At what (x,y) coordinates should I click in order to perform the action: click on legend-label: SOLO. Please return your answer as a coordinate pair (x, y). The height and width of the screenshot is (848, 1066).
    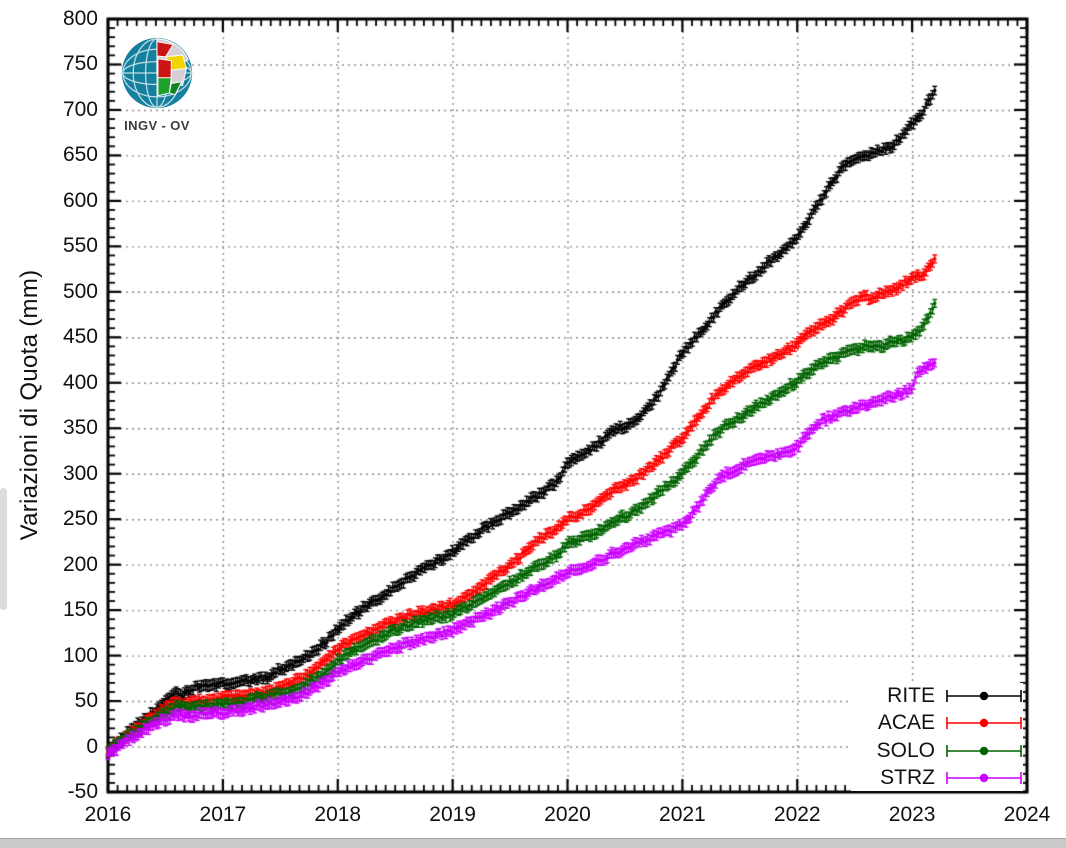
    Looking at the image, I should click on (905, 750).